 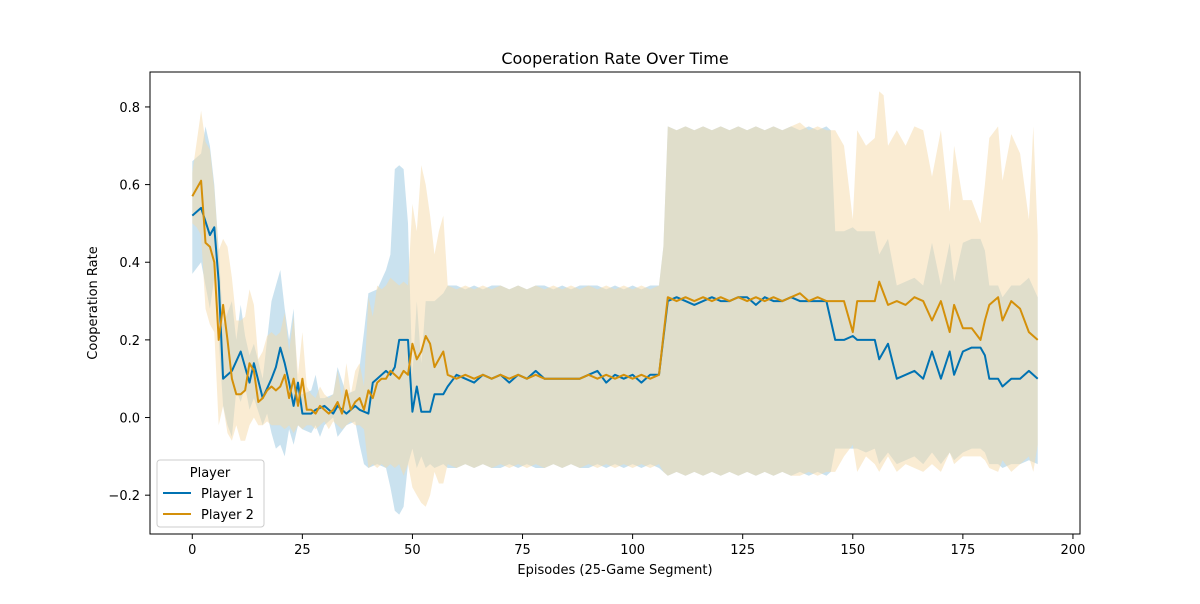 I want to click on x-tick-label: 150, so click(x=852, y=550).